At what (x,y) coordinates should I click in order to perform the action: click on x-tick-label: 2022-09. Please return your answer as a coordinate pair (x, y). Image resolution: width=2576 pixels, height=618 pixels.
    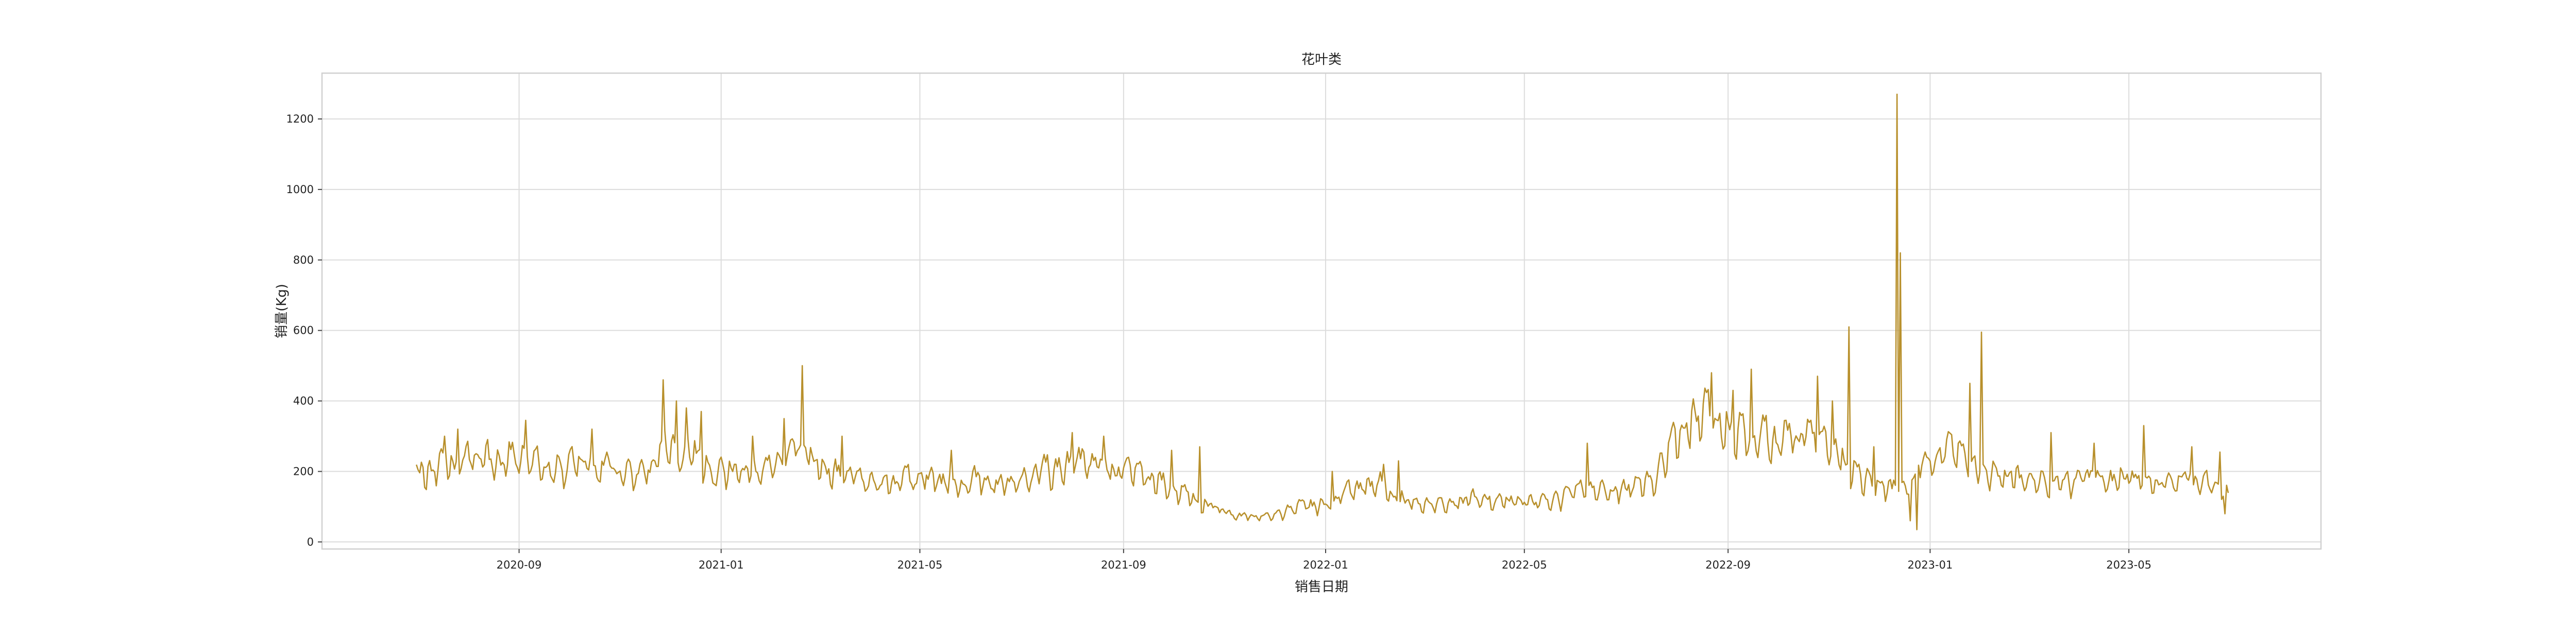
    Looking at the image, I should click on (1728, 565).